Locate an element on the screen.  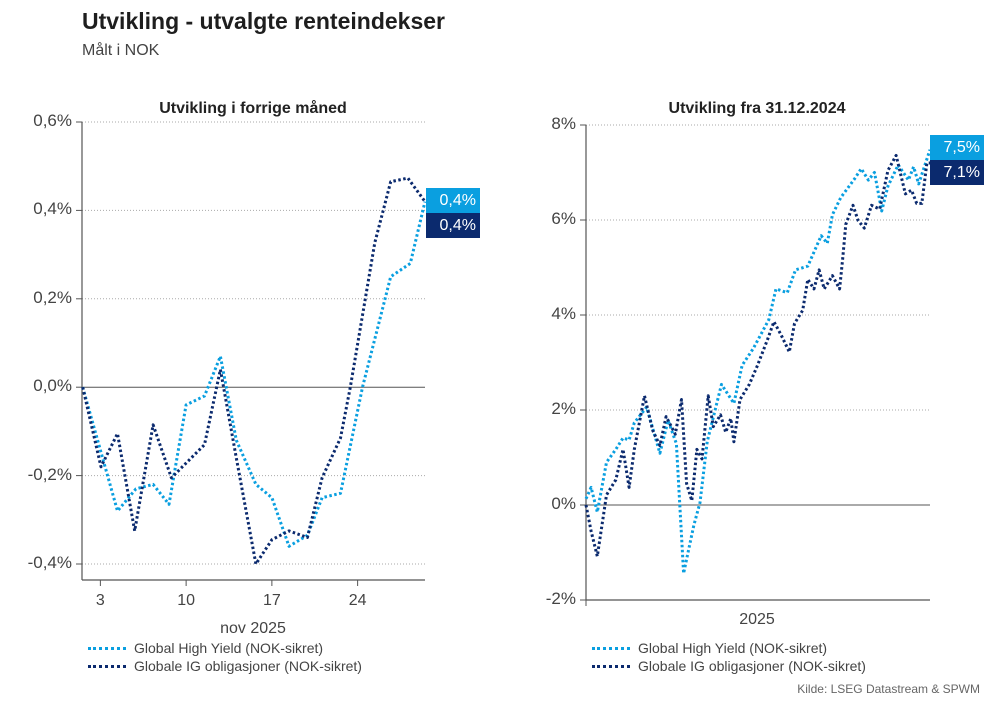
left-y-tick-label: 0,6% is located at coordinates (52, 120).